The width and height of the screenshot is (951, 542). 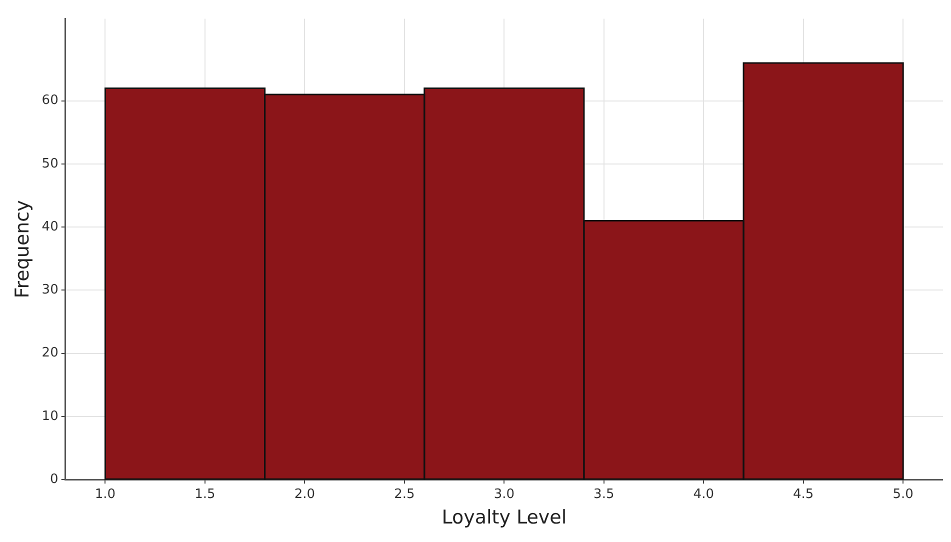 What do you see at coordinates (54, 479) in the screenshot?
I see `y-tick-label: 0` at bounding box center [54, 479].